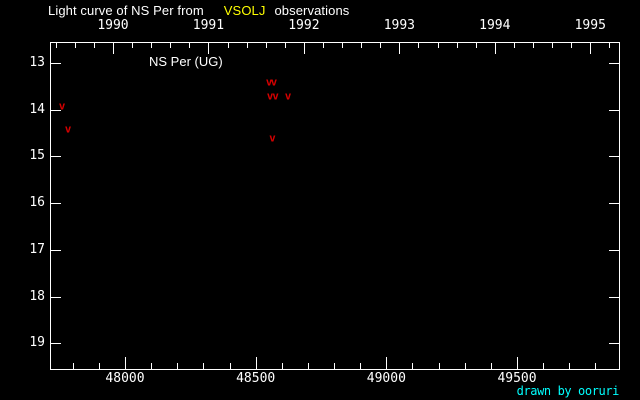 The width and height of the screenshot is (640, 400). What do you see at coordinates (37, 343) in the screenshot?
I see `y-tick-label: 19` at bounding box center [37, 343].